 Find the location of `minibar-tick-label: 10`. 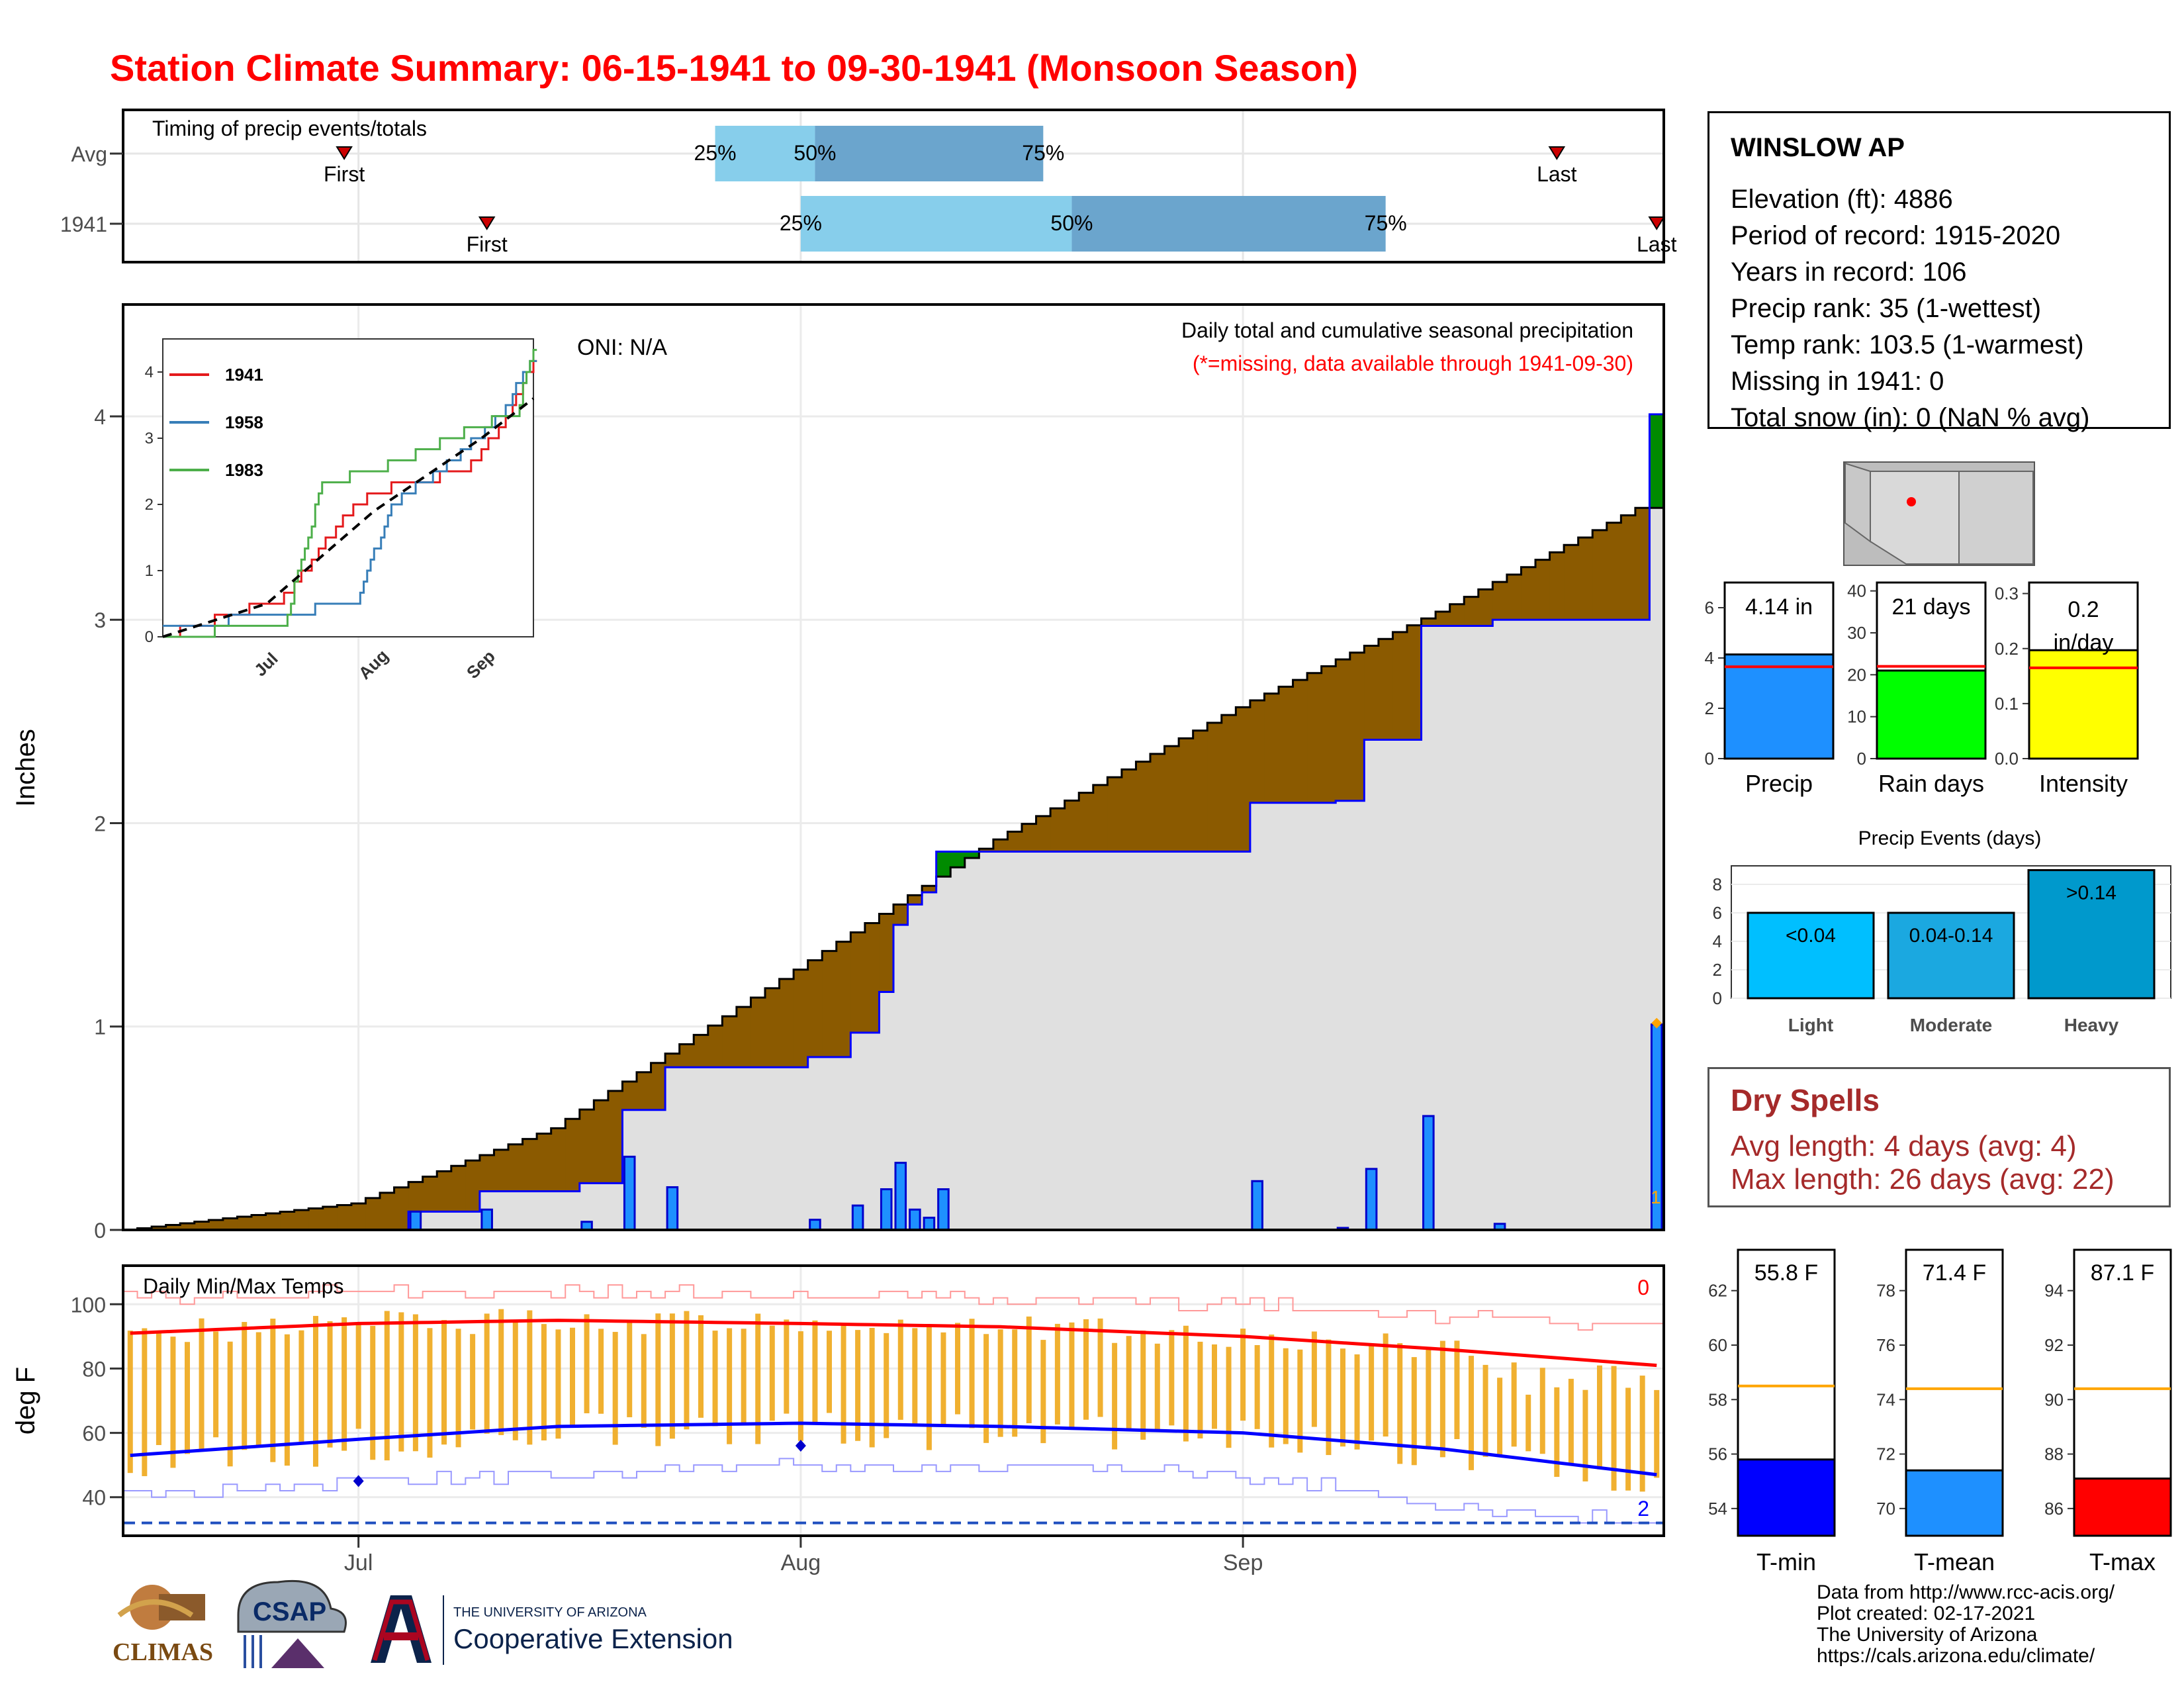

minibar-tick-label: 10 is located at coordinates (1857, 717).